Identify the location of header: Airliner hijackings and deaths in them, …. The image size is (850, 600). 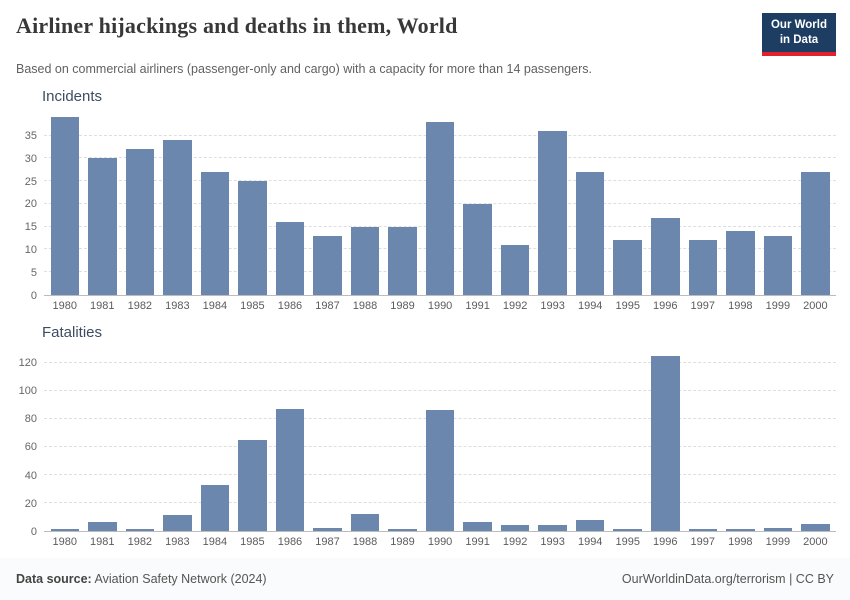
(425, 28).